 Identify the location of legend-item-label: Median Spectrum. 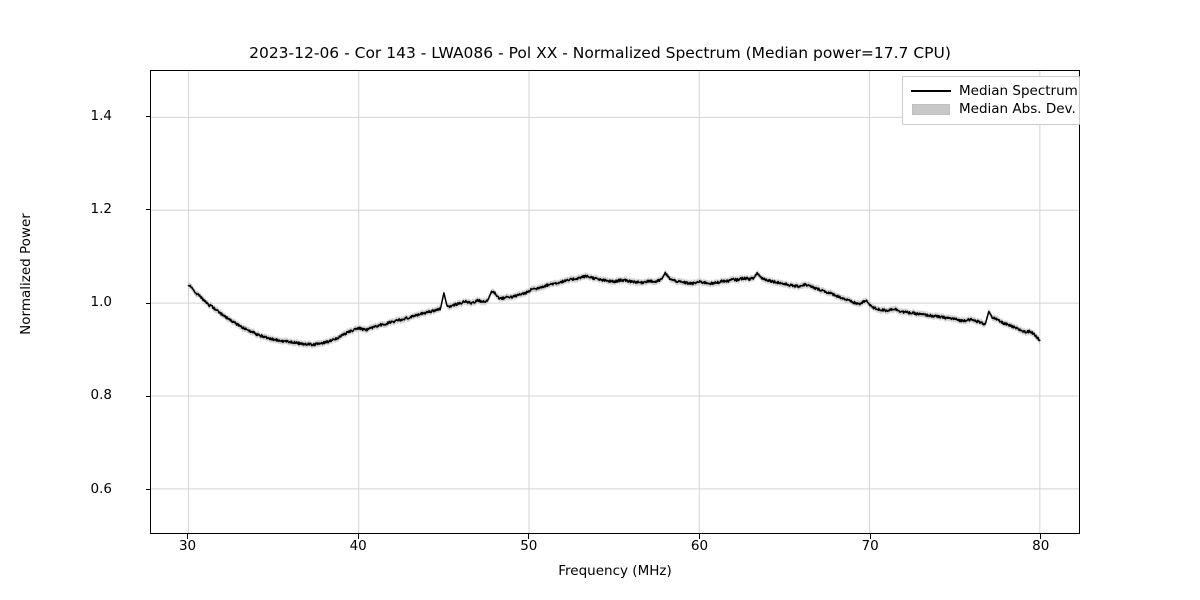
(1018, 91).